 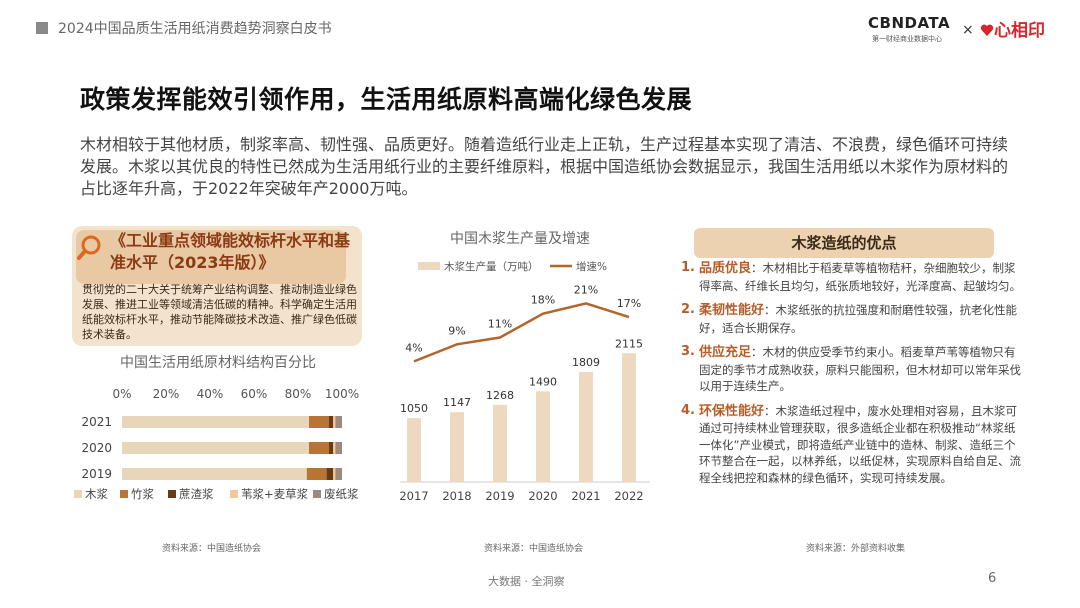 I want to click on legend-label: 苇浆+麦草浆, so click(x=275, y=494).